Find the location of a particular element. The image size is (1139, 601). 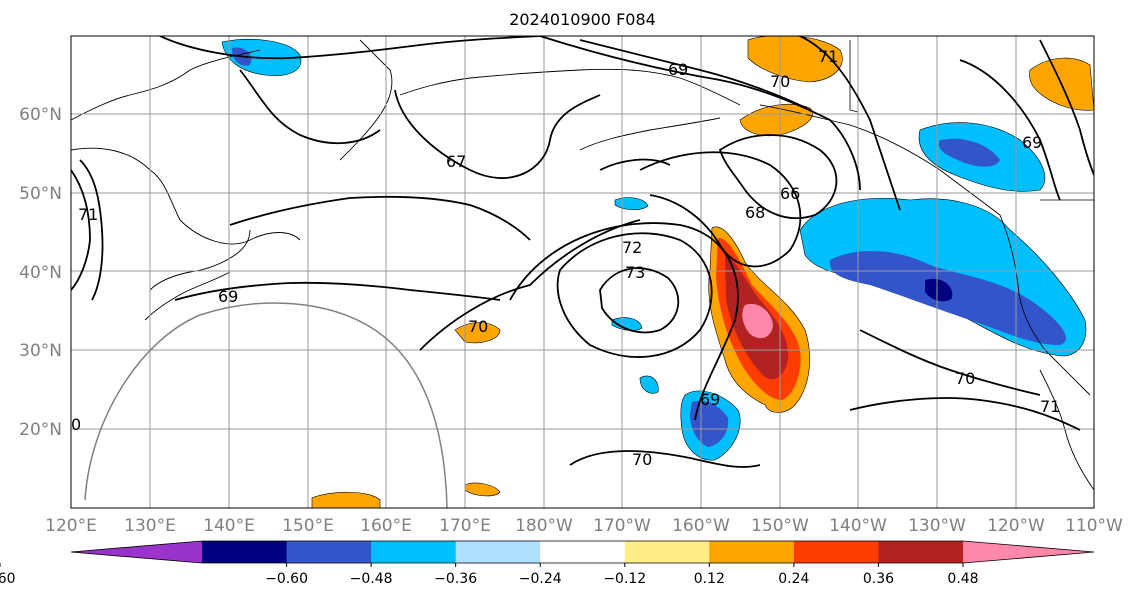

political-borders is located at coordinates (971, 120).